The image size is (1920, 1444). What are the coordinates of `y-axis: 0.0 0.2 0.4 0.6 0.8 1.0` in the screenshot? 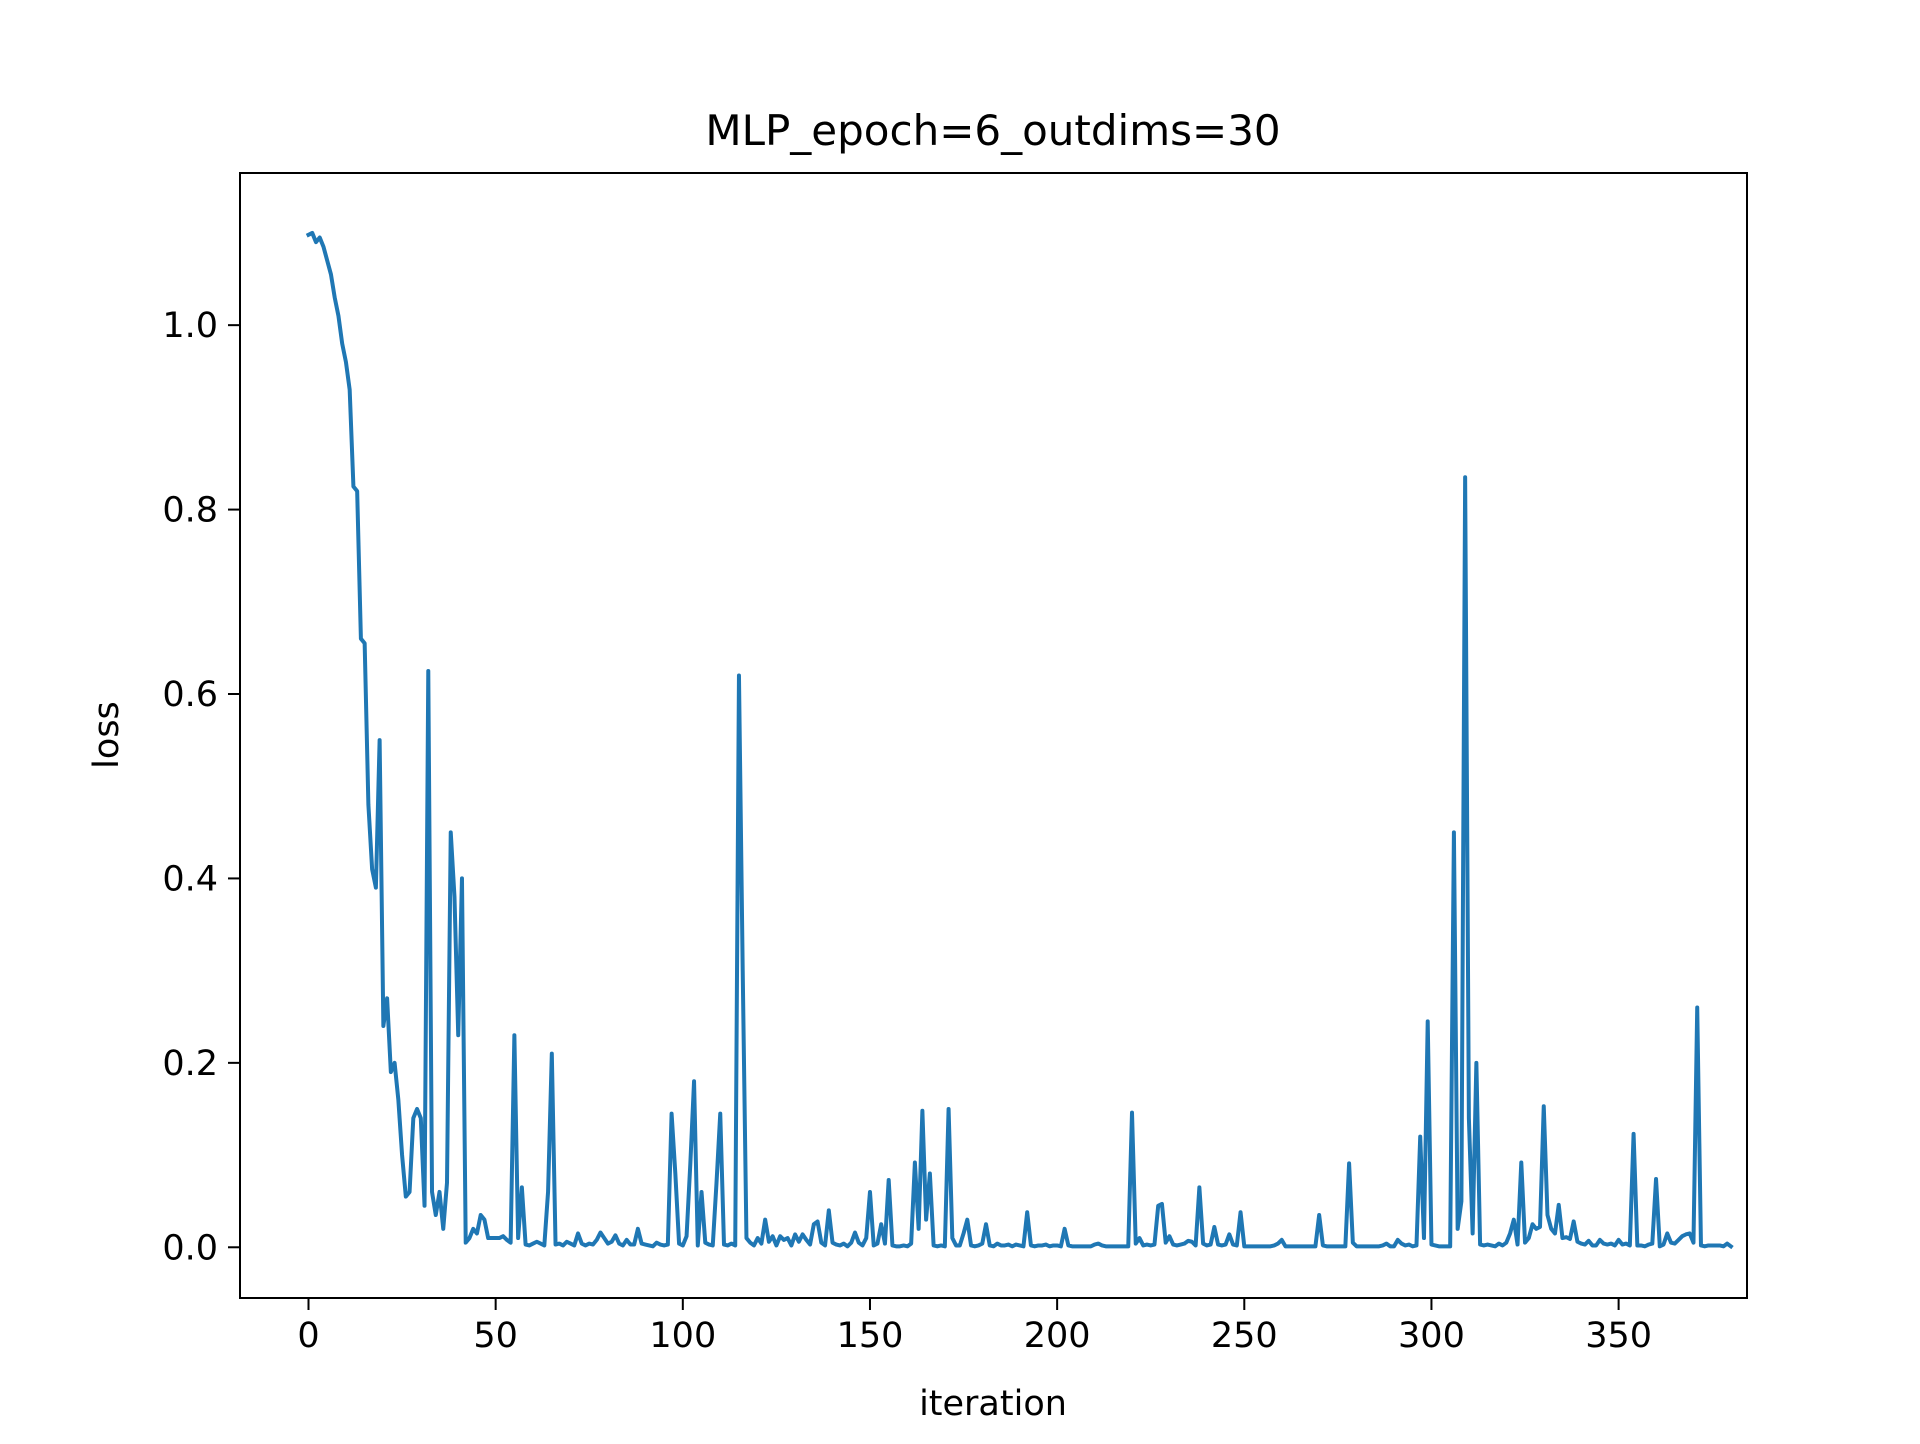 It's located at (201, 787).